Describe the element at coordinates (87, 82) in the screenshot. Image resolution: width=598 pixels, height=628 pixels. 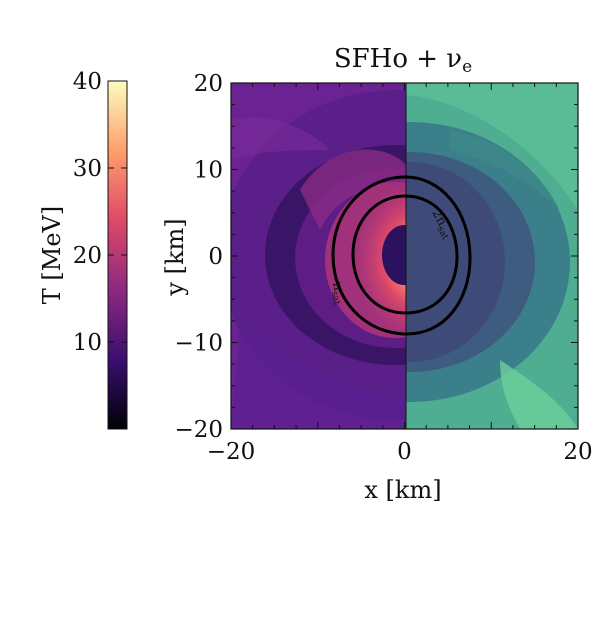
I see `colorbar-tick-label: 40` at that location.